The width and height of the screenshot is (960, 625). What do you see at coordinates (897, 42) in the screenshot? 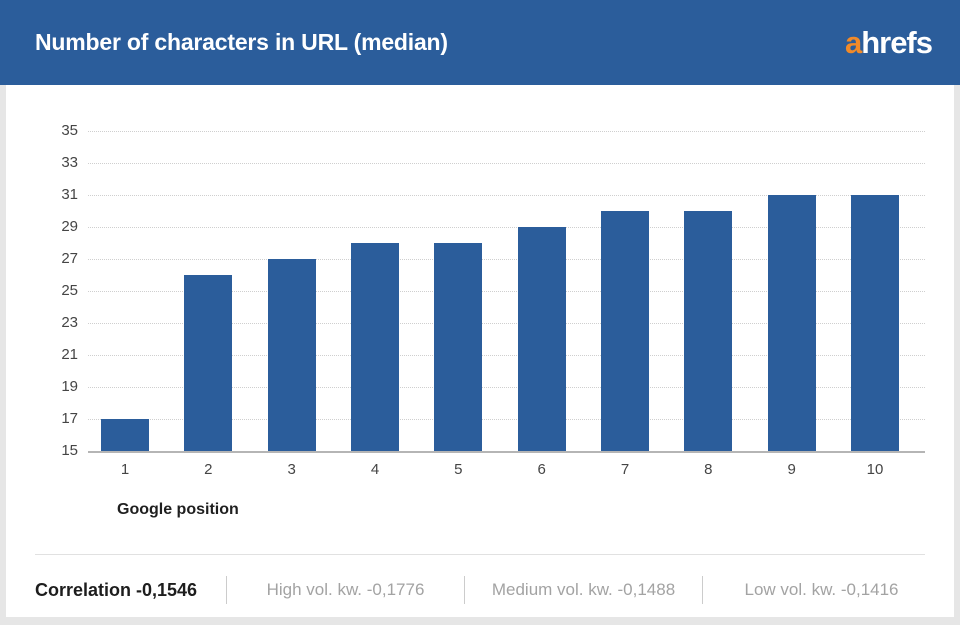
I see `ahrefs-logo-hrefs: hrefs` at bounding box center [897, 42].